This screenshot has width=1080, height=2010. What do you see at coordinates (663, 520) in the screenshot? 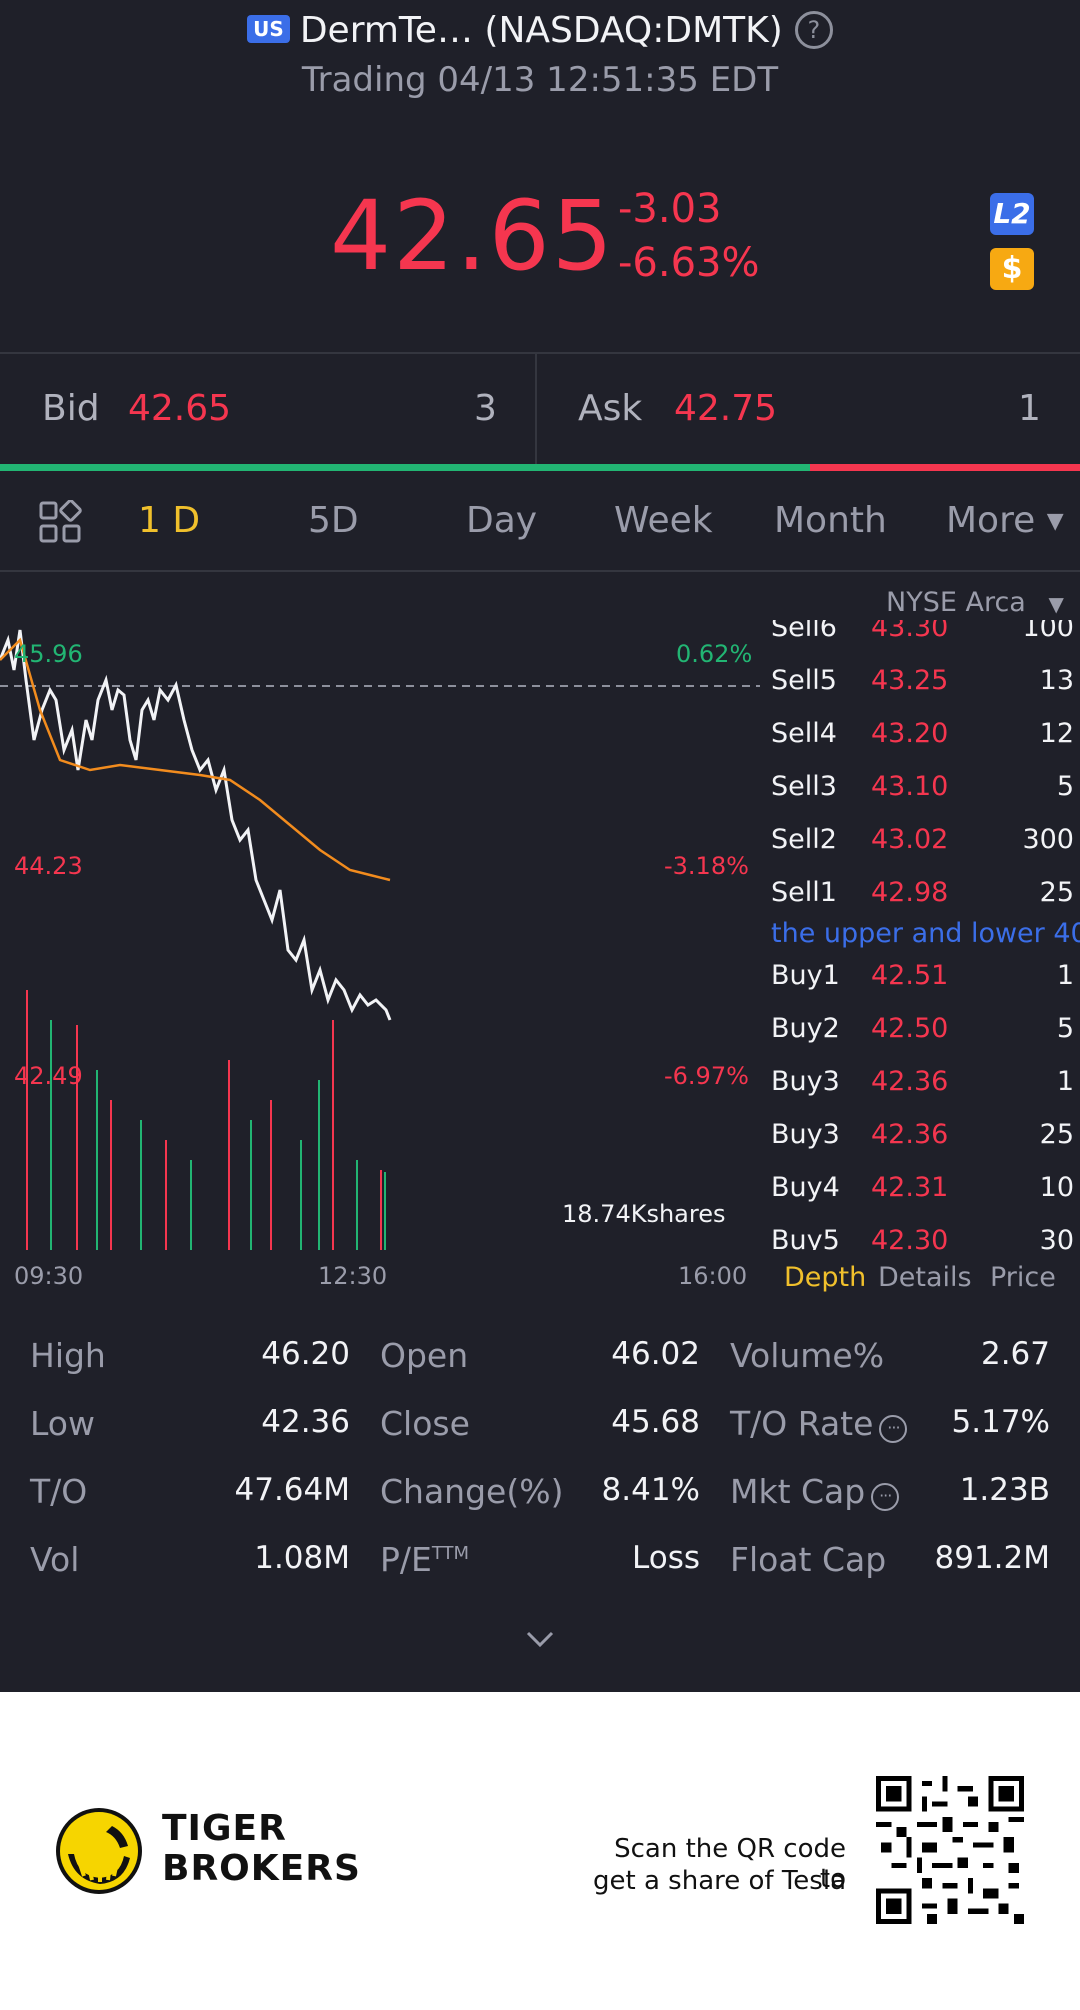
I see `tab-week: Week` at bounding box center [663, 520].